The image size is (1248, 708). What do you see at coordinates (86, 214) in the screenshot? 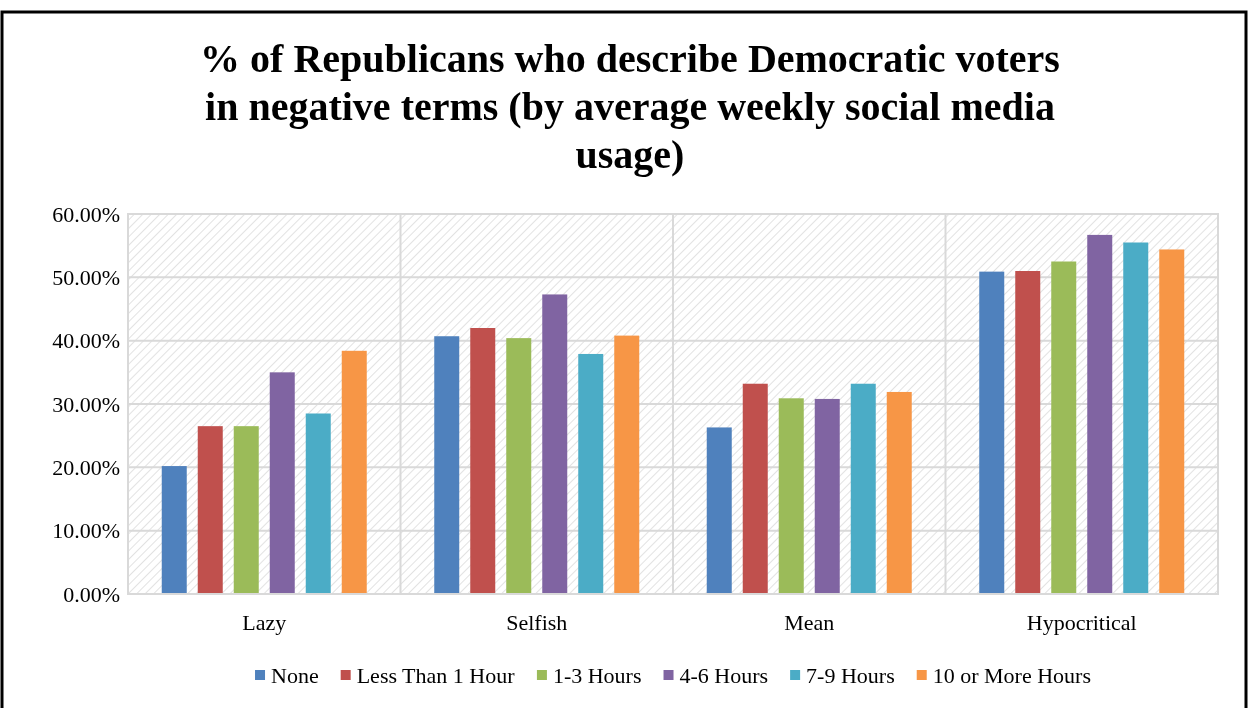
I see `y-tick-label: 60.00%` at bounding box center [86, 214].